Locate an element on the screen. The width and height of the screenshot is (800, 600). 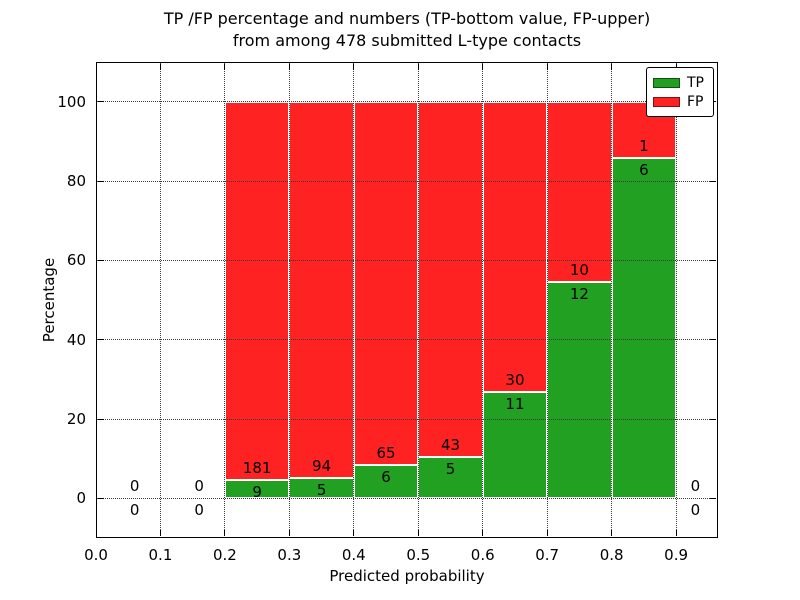
x-tick-label: 0.8 is located at coordinates (611, 555).